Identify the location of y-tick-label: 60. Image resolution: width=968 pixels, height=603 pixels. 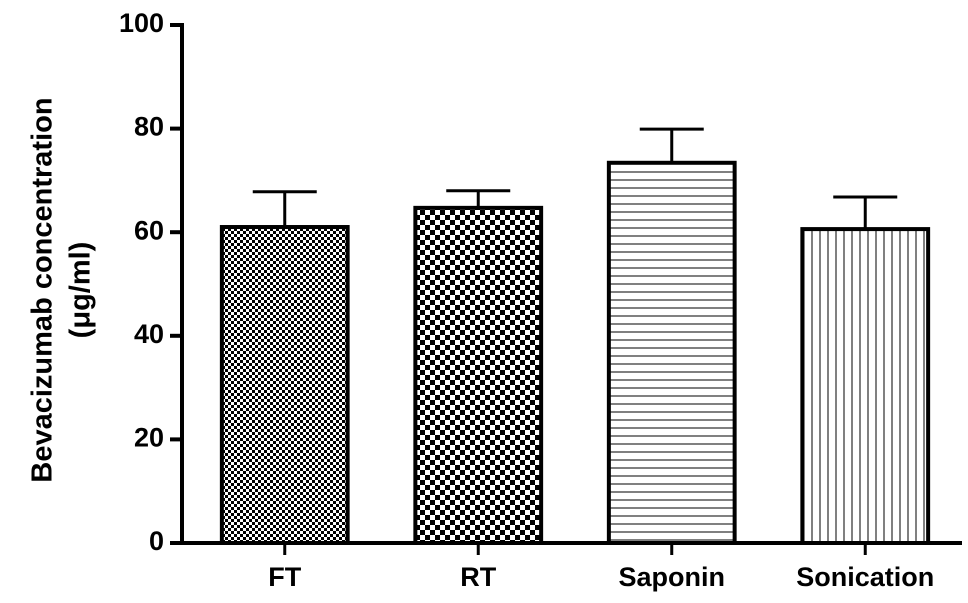
(149, 230).